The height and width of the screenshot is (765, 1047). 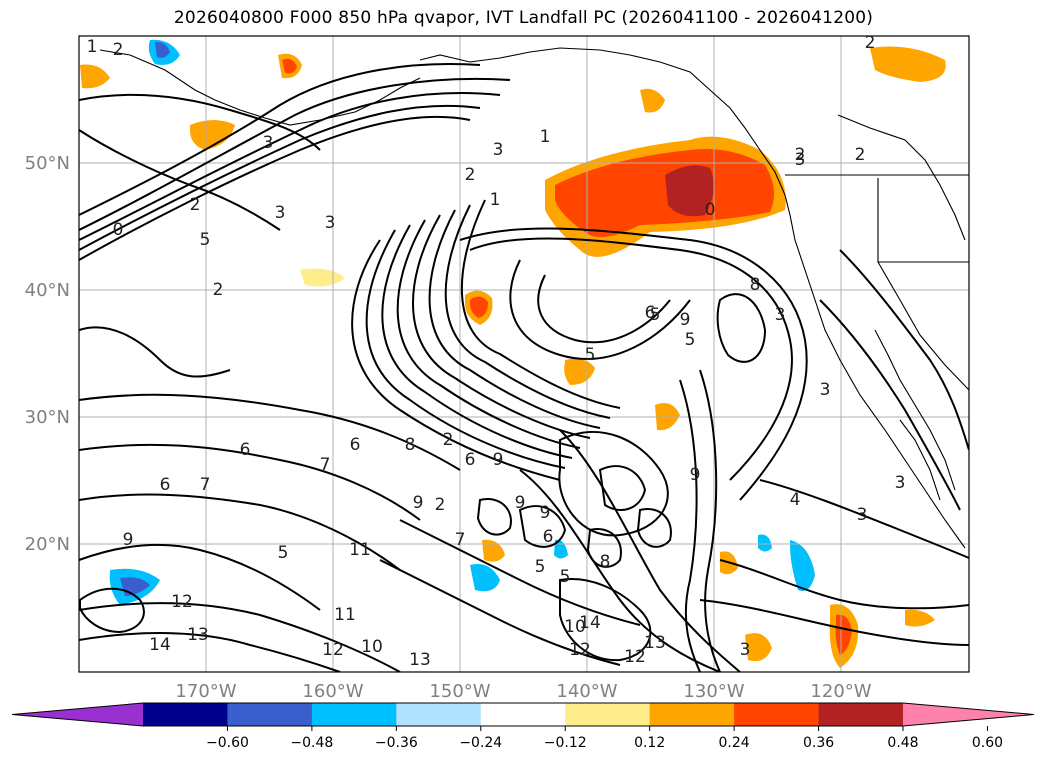 I want to click on latitude-labels: 50°N 40°N 30°N 20°N, so click(x=47, y=354).